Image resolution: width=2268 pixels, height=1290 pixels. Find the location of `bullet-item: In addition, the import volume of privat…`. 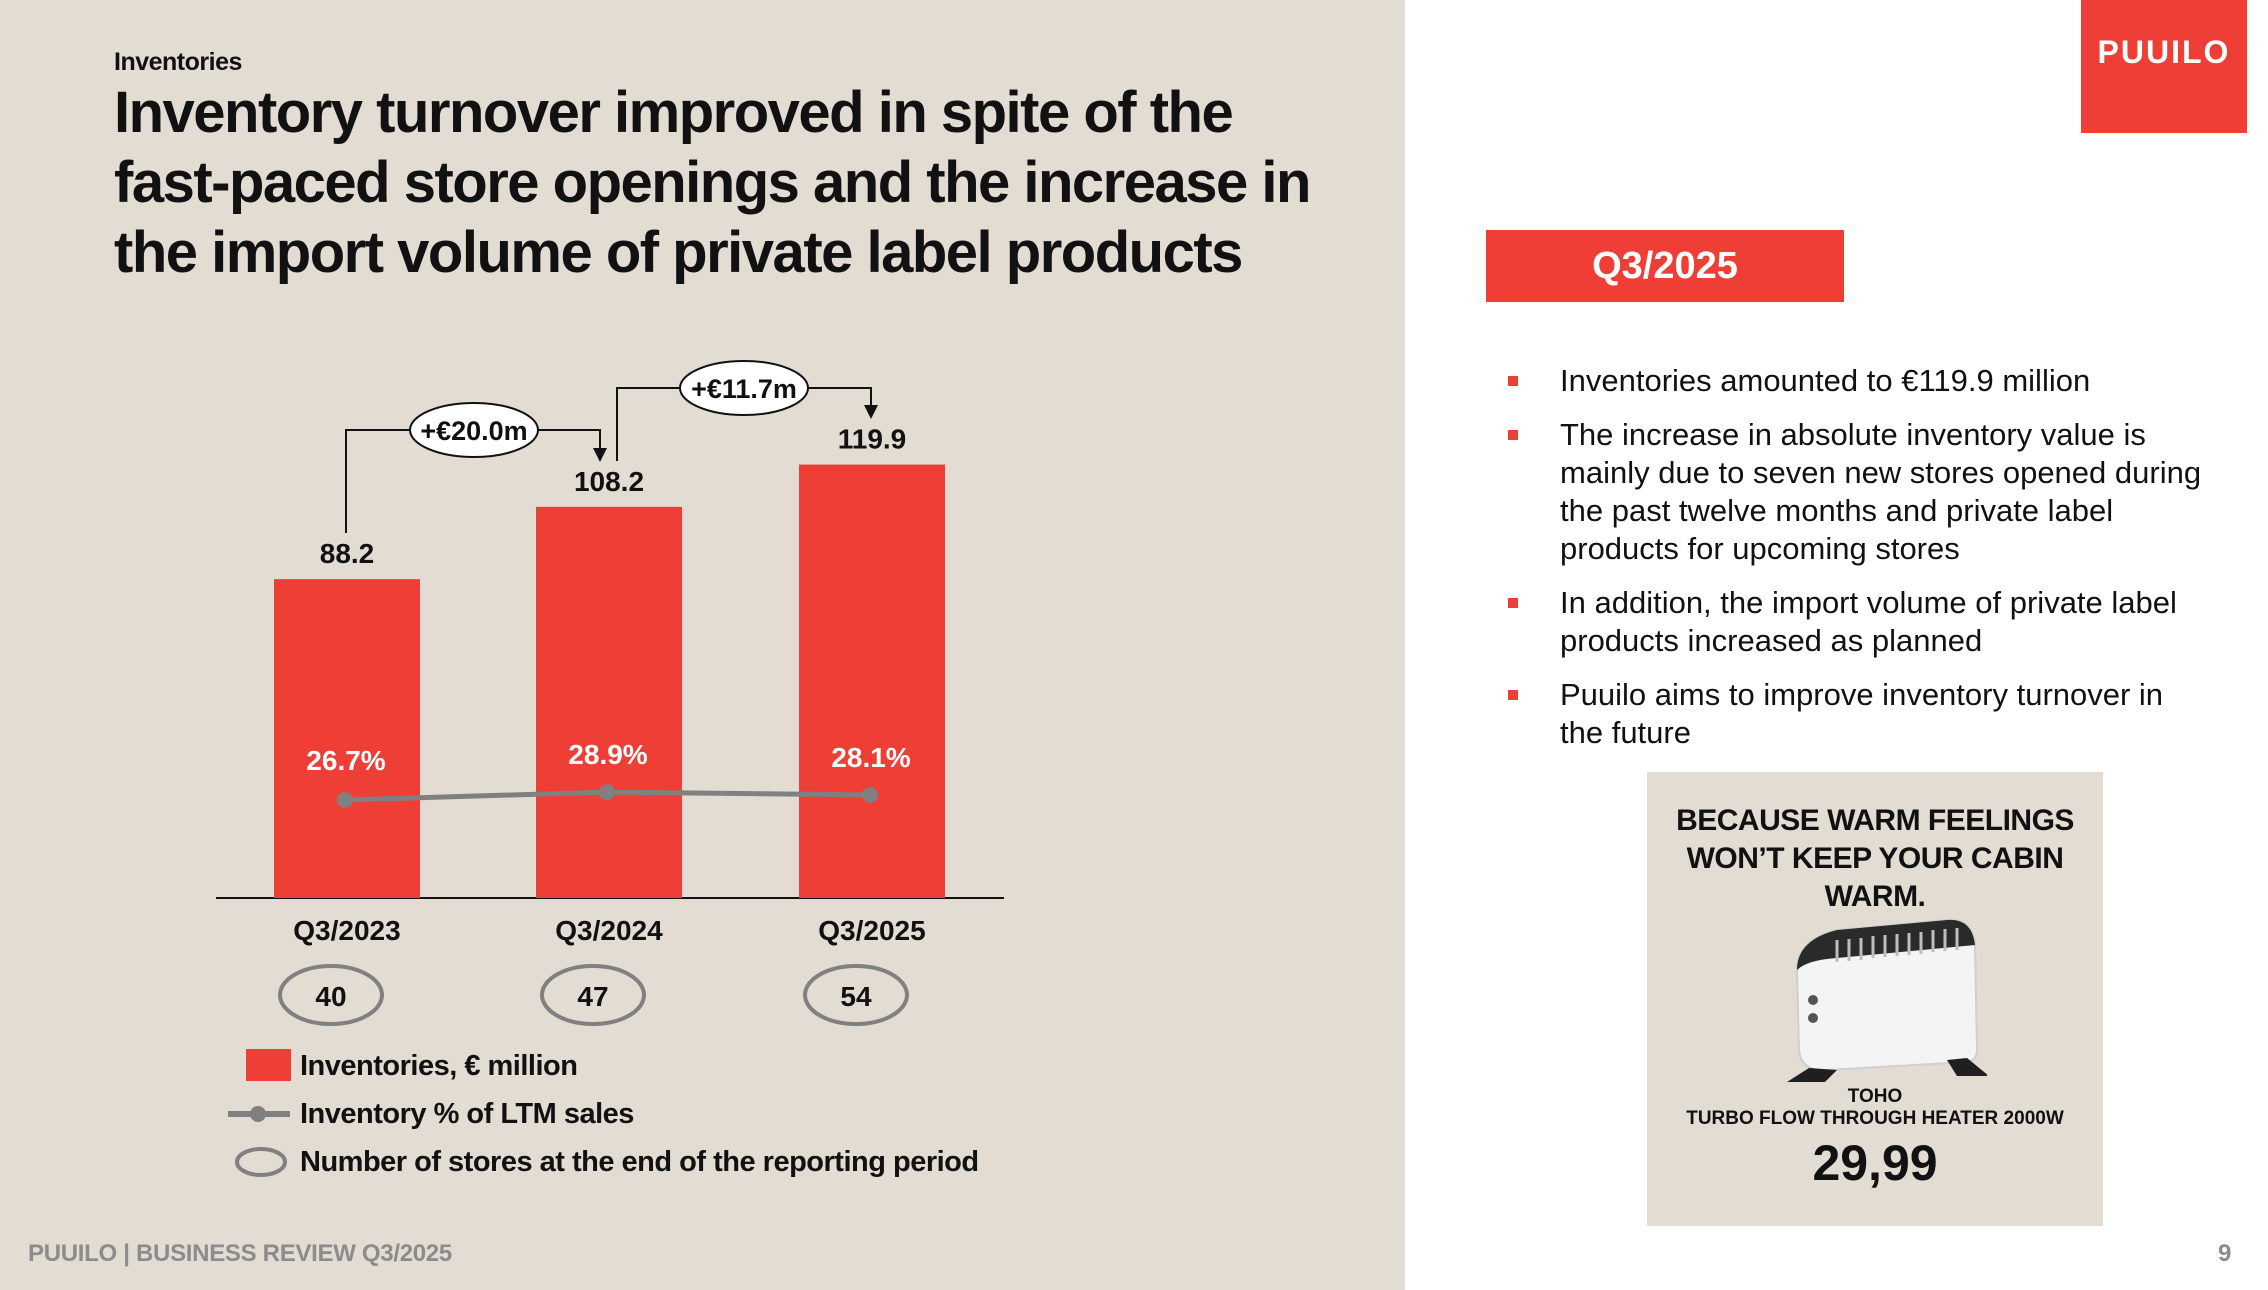

bullet-item: In addition, the import volume of privat… is located at coordinates (1854, 622).